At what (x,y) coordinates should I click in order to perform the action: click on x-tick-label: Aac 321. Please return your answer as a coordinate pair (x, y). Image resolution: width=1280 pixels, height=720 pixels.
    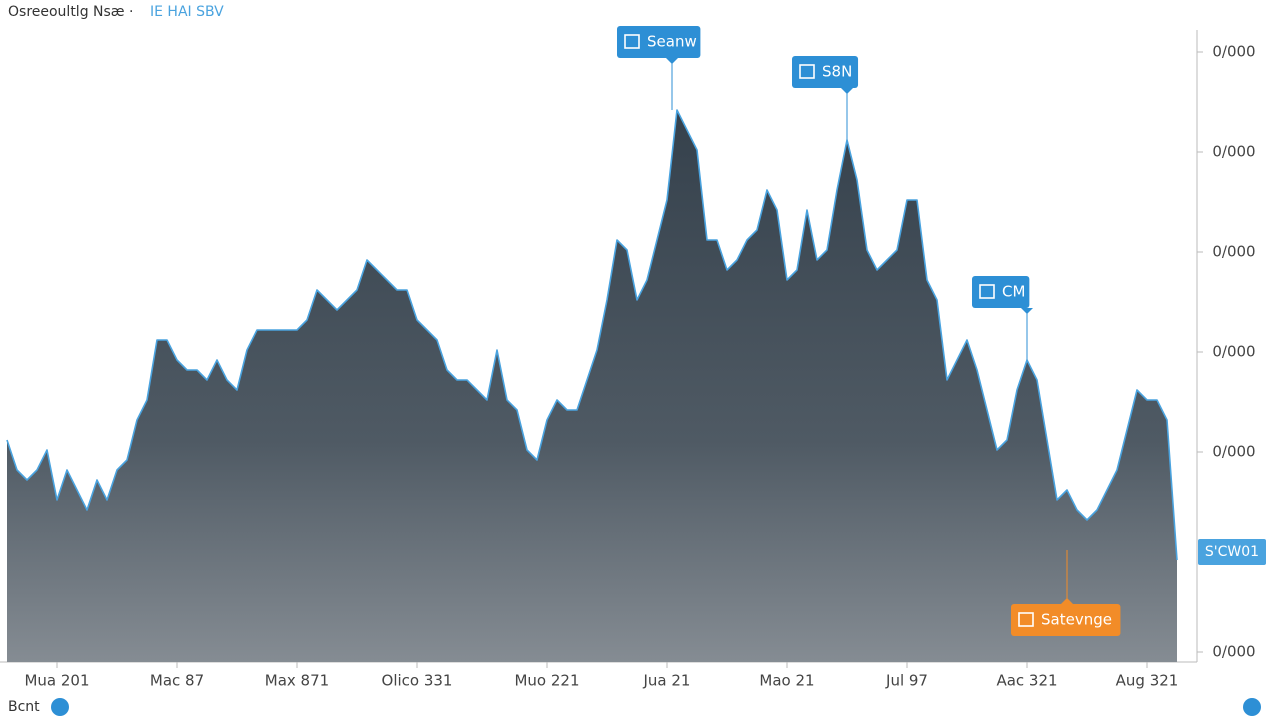
    Looking at the image, I should click on (1026, 681).